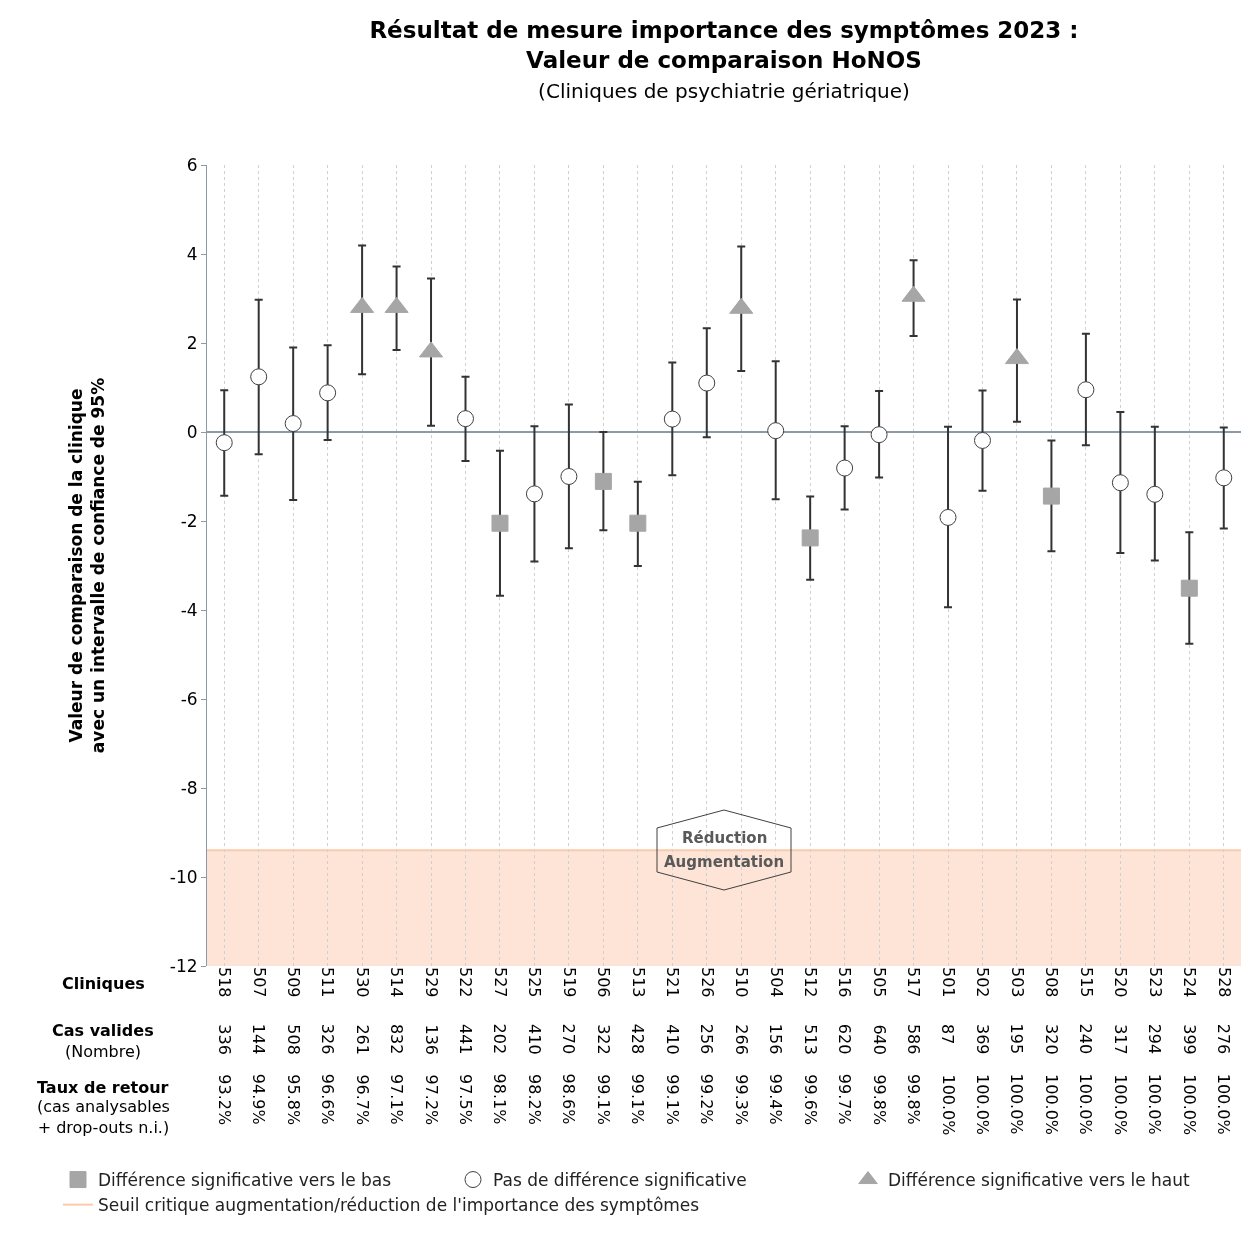  What do you see at coordinates (638, 982) in the screenshot?
I see `x-tick-label: 513` at bounding box center [638, 982].